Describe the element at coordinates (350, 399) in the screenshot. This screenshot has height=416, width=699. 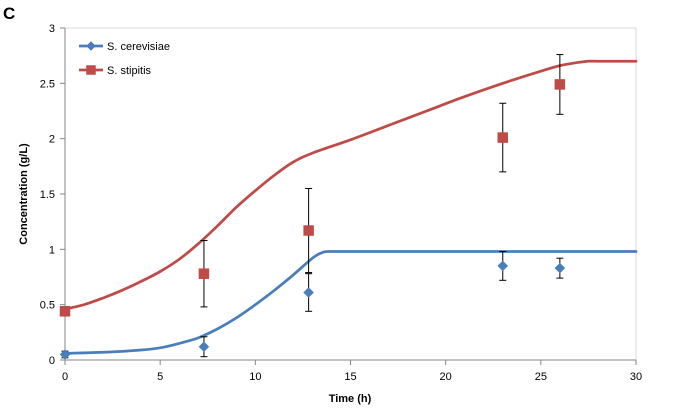
I see `x-axis-title: Time (h)` at that location.